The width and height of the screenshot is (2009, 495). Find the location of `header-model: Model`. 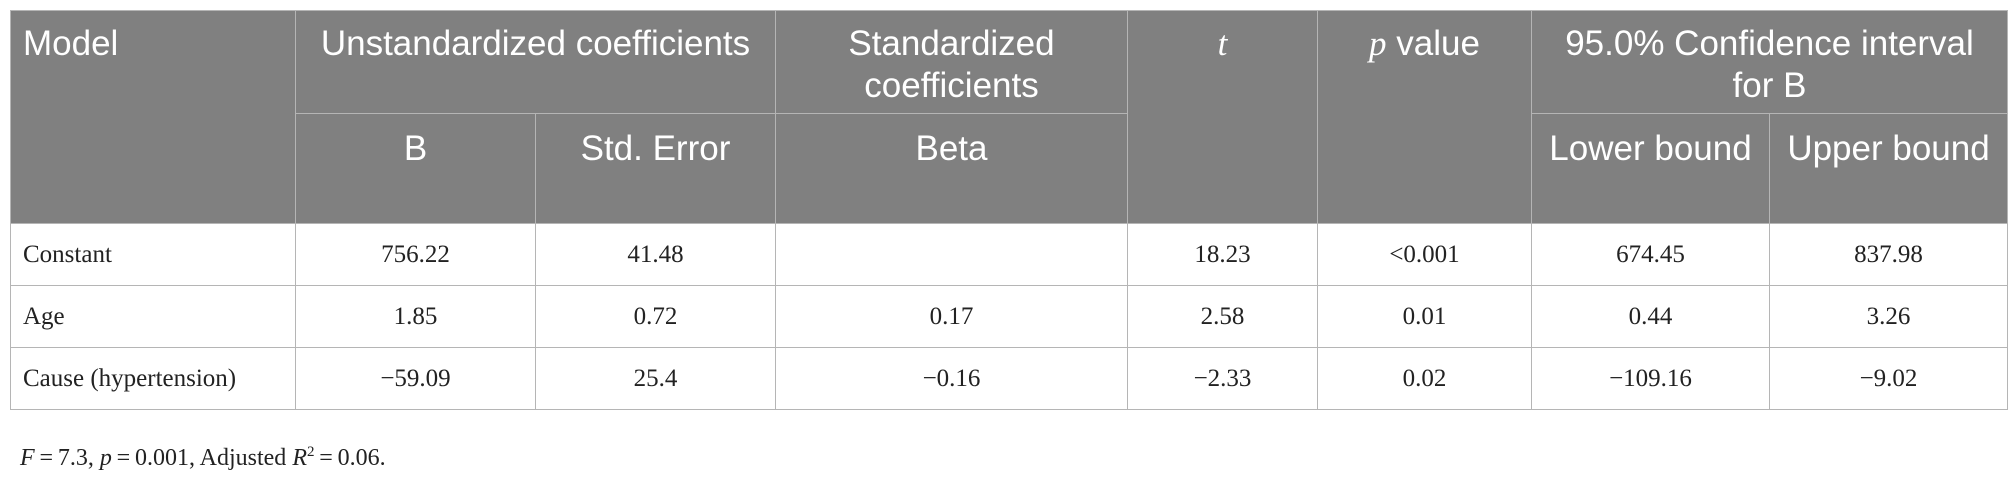

header-model: Model is located at coordinates (153, 117).